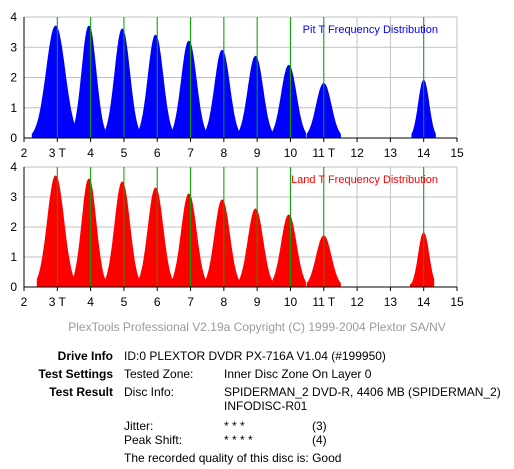  What do you see at coordinates (370, 30) in the screenshot?
I see `pit-chart-title: Pit T Frequency Distribution` at bounding box center [370, 30].